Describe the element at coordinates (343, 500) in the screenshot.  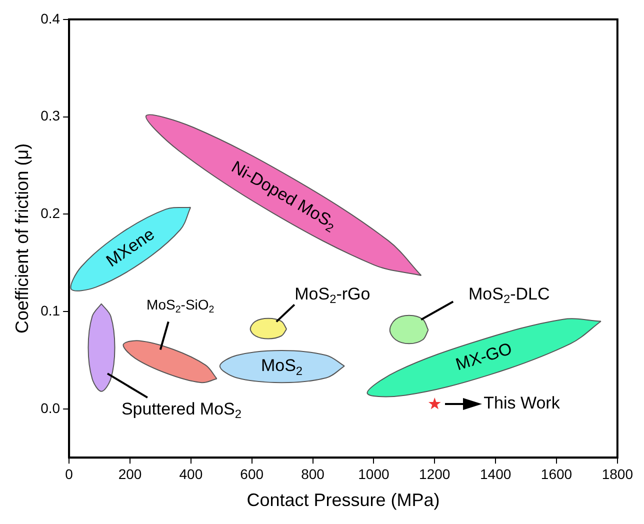
I see `x-axis-title: Contact Pressure (MPa)` at that location.